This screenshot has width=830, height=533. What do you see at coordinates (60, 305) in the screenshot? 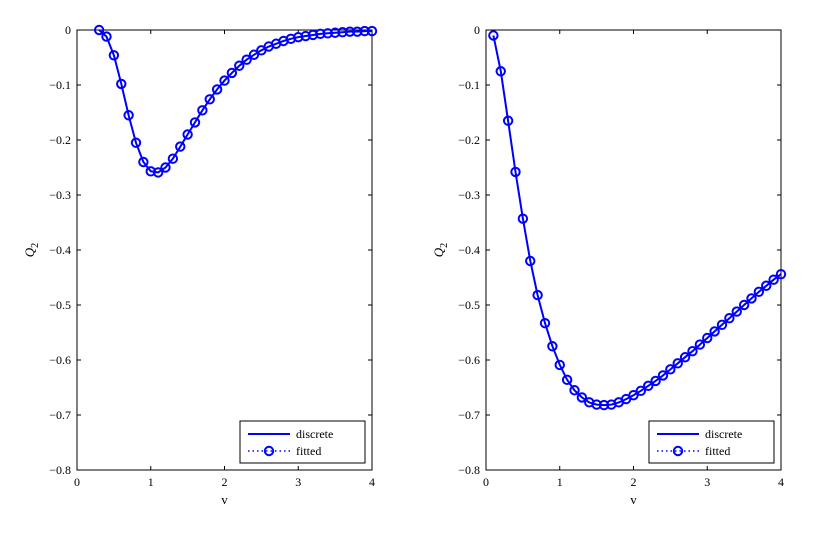
I see `y-tick-label: −0.5` at bounding box center [60, 305].